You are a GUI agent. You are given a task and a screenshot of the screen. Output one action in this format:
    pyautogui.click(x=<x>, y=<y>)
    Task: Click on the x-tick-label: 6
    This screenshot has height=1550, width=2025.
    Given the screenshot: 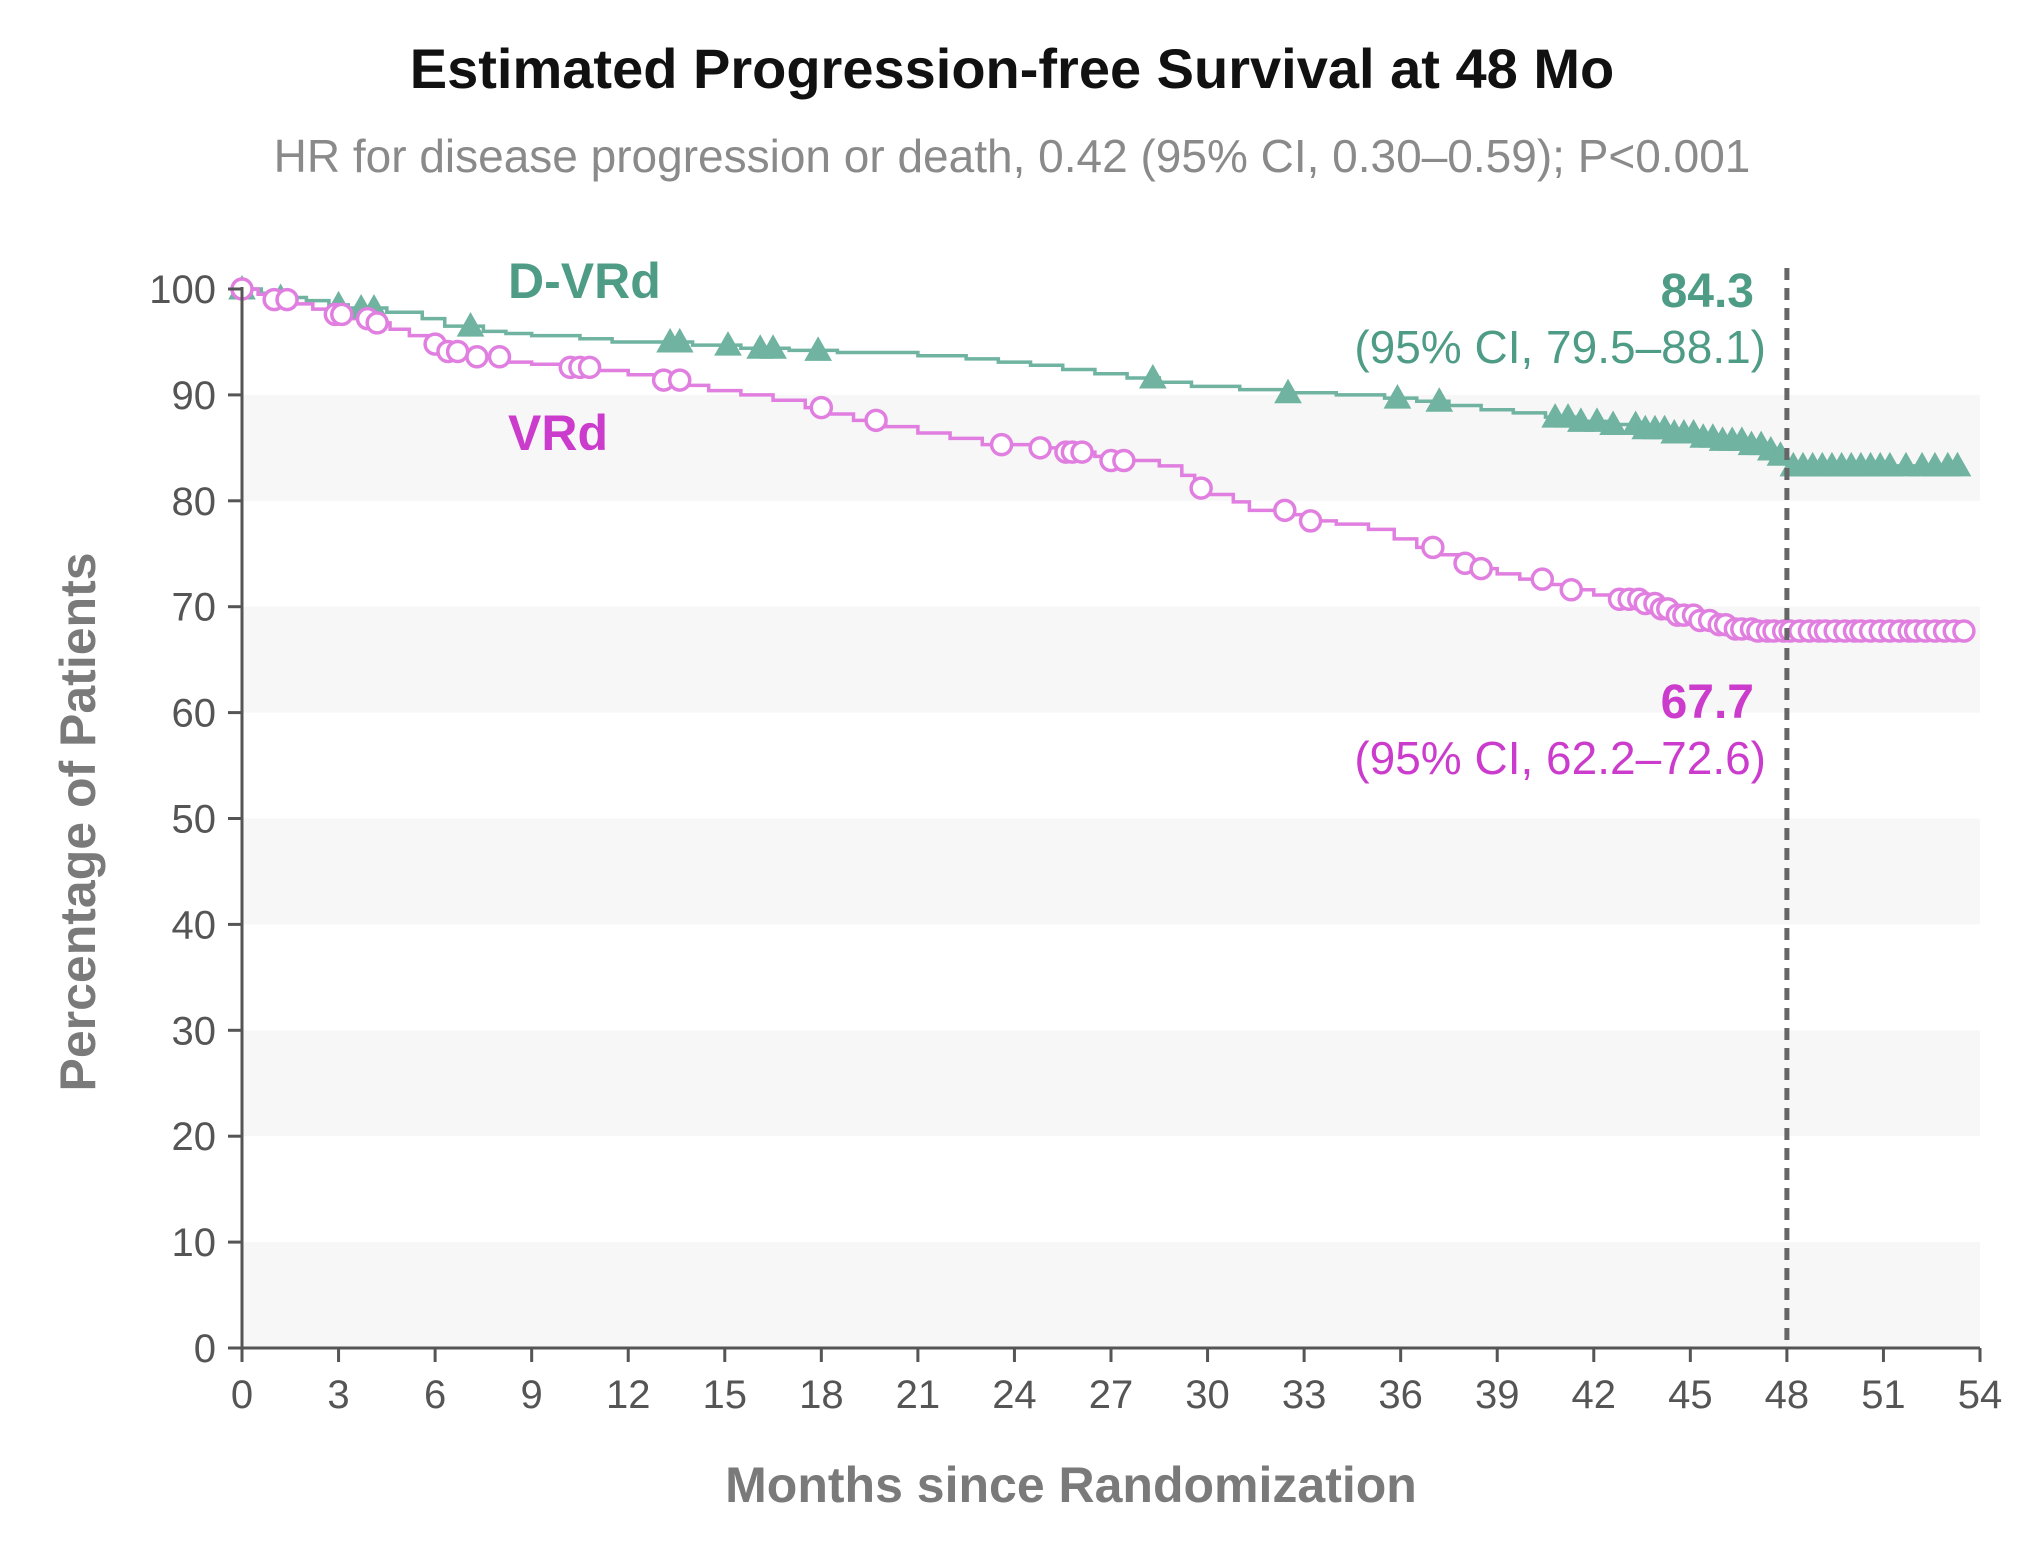 What is the action you would take?
    pyautogui.click(x=435, y=1395)
    